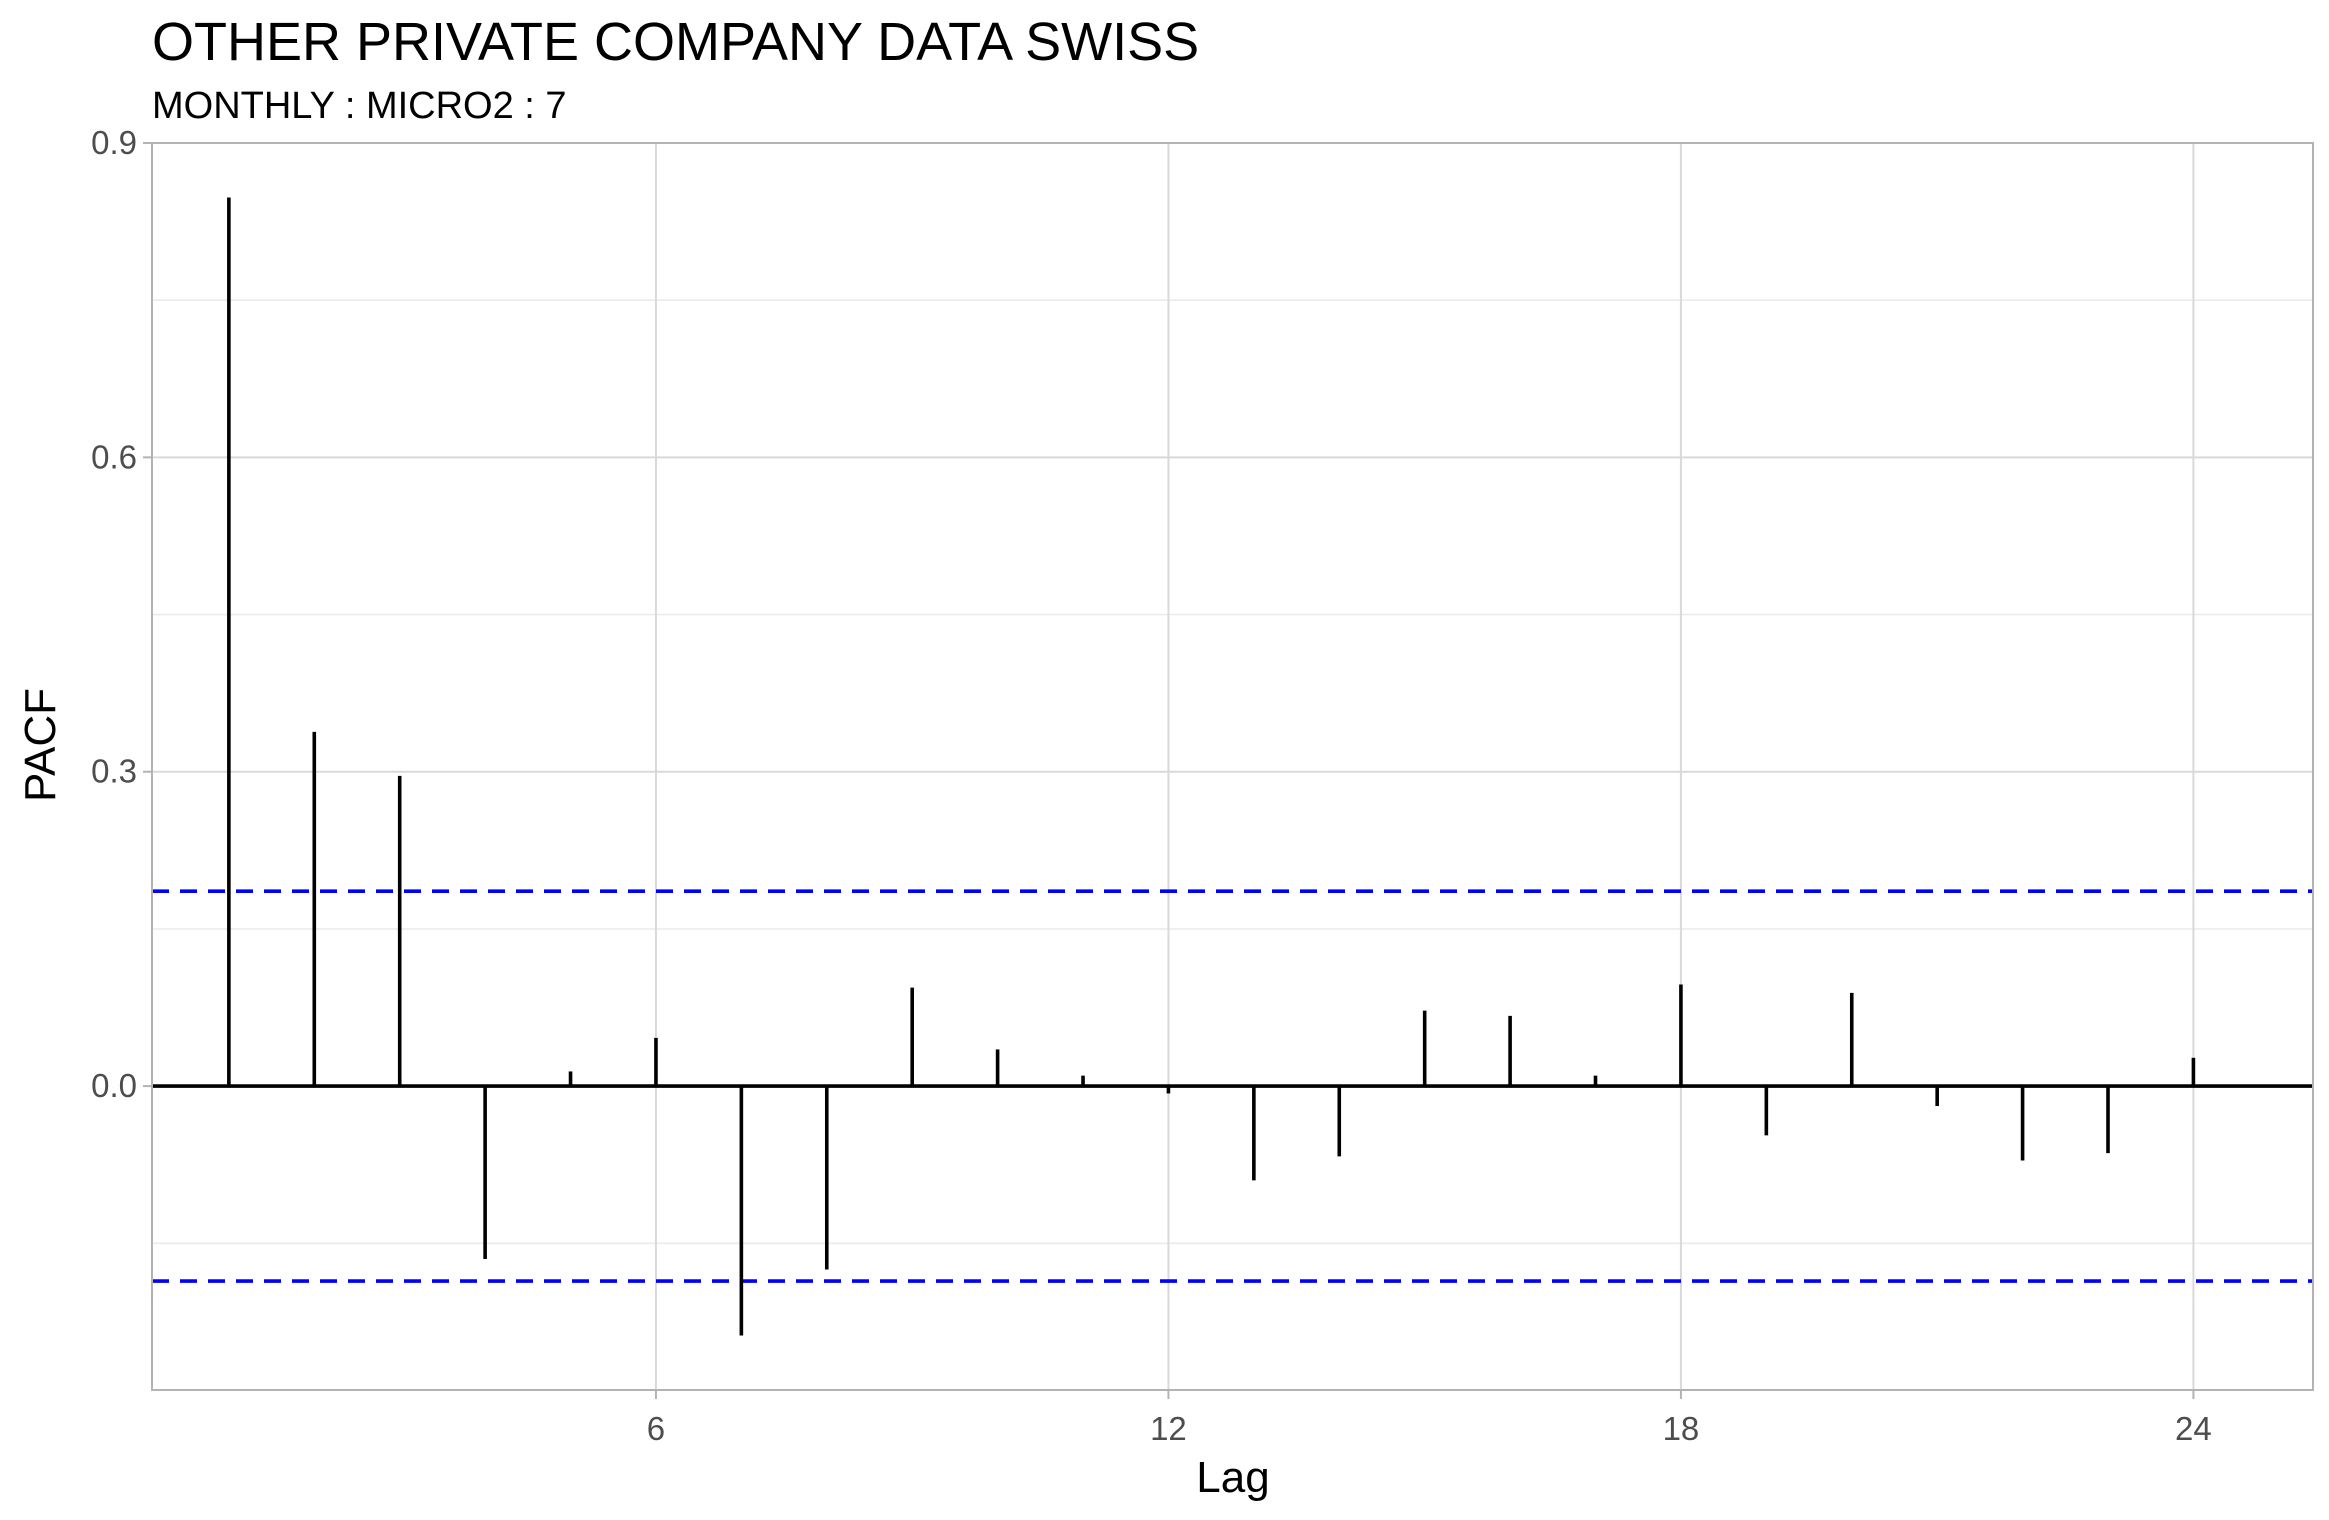 This screenshot has width=2329, height=1520. I want to click on y-tick-label: 0.9, so click(114, 142).